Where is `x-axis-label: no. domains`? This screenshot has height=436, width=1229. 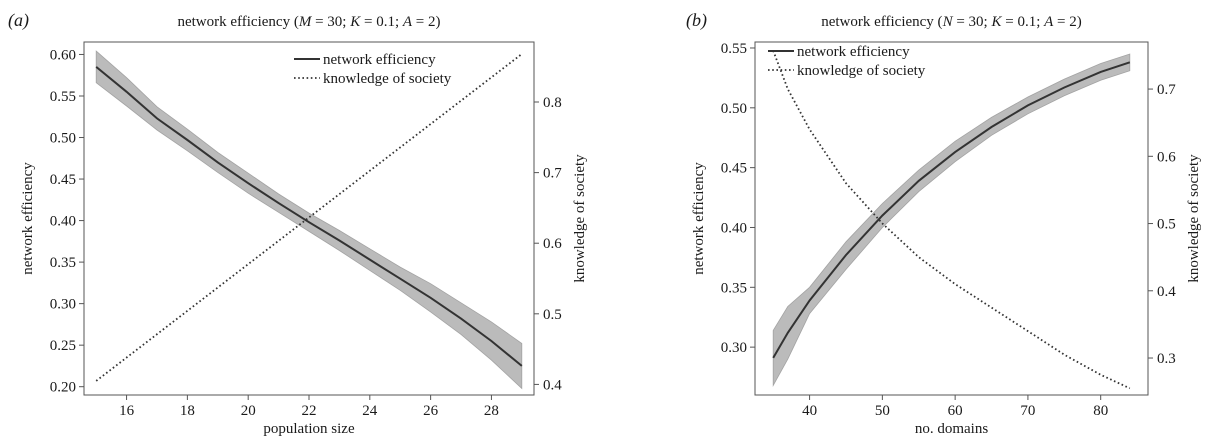 x-axis-label: no. domains is located at coordinates (951, 428).